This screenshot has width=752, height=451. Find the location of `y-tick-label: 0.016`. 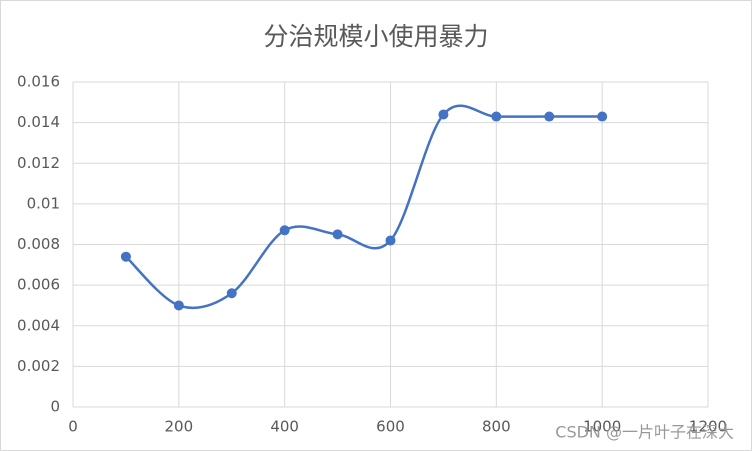

y-tick-label: 0.016 is located at coordinates (38, 82).